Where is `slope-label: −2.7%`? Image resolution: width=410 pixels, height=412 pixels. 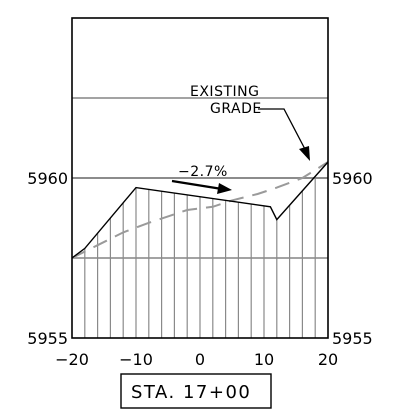
slope-label: −2.7% is located at coordinates (203, 172).